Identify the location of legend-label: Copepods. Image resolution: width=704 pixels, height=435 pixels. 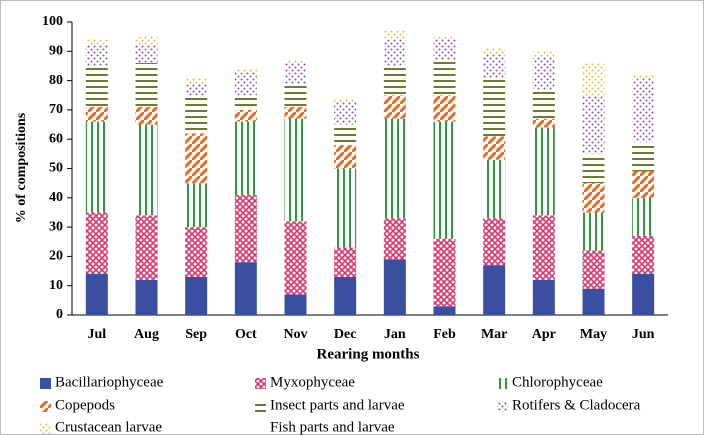
(85, 405).